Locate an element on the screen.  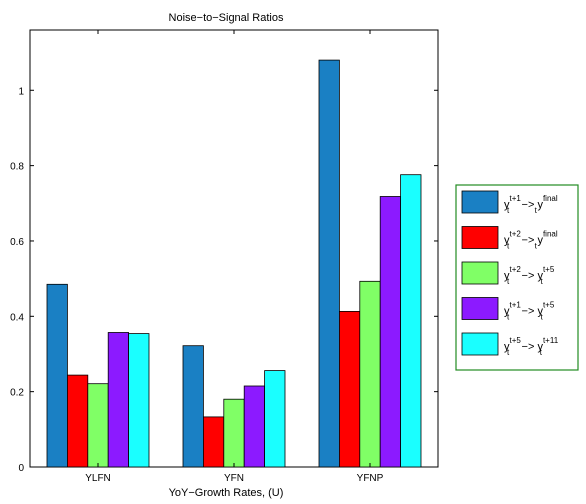
bar-series-3-ylfn is located at coordinates (98, 425).